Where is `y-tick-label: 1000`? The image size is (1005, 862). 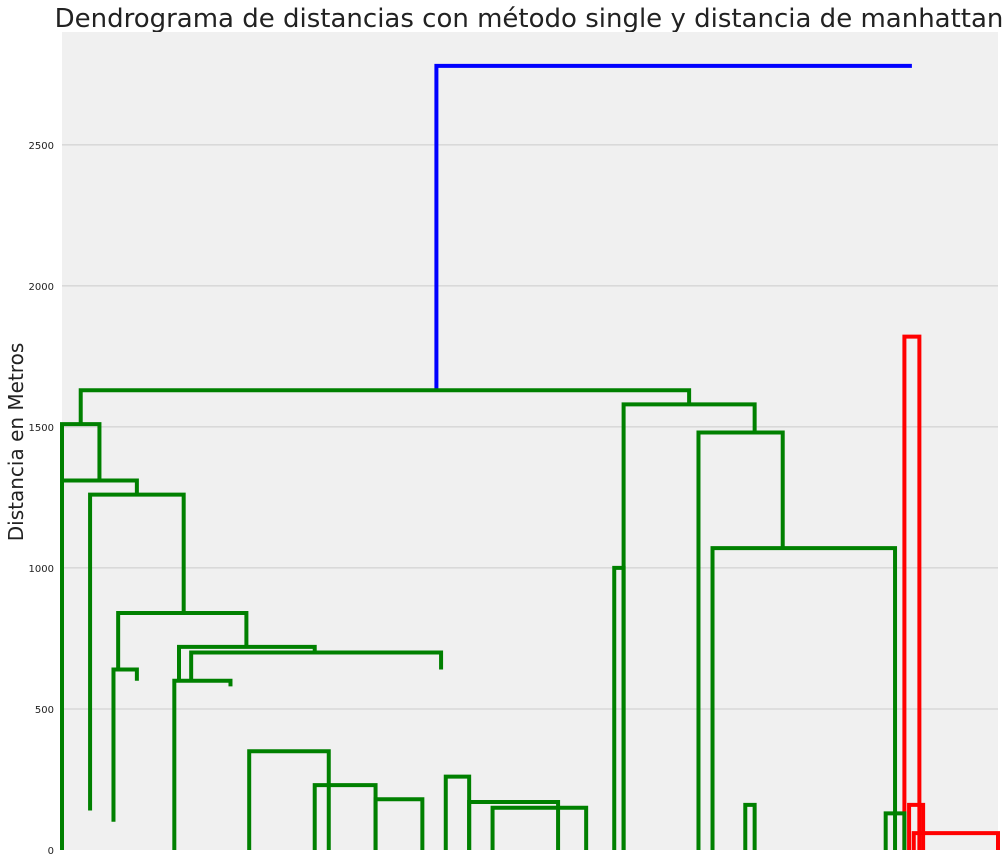 y-tick-label: 1000 is located at coordinates (41, 569).